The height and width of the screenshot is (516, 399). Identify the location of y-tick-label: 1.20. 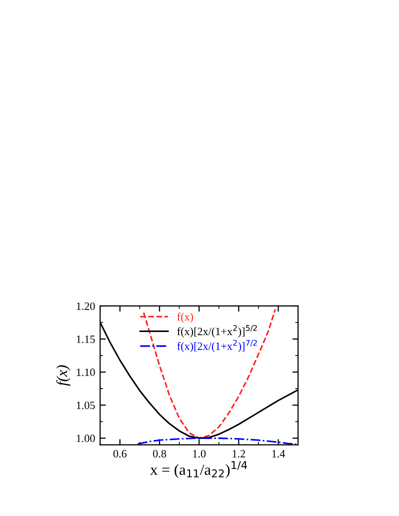
(85, 306).